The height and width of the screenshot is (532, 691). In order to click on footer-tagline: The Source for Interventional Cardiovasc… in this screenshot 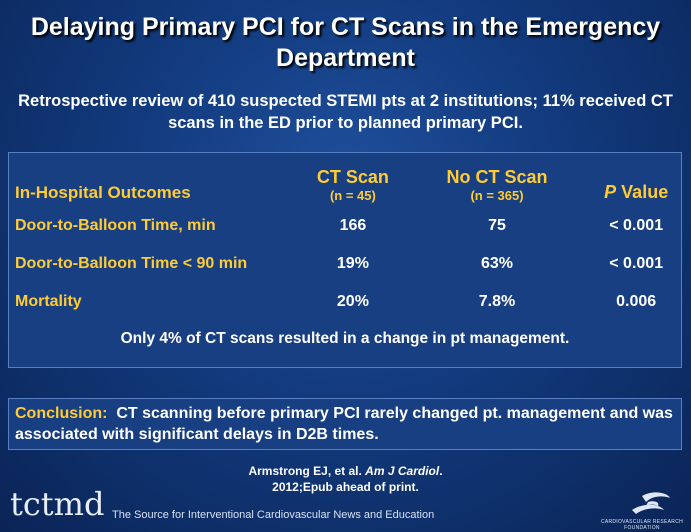, I will do `click(273, 515)`.